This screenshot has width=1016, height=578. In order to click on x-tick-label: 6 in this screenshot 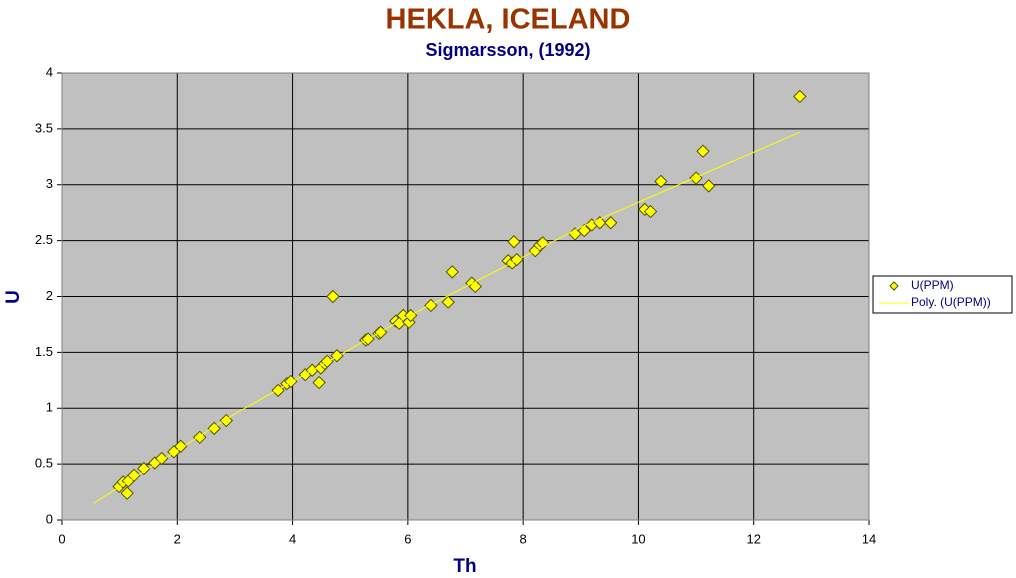, I will do `click(407, 538)`.